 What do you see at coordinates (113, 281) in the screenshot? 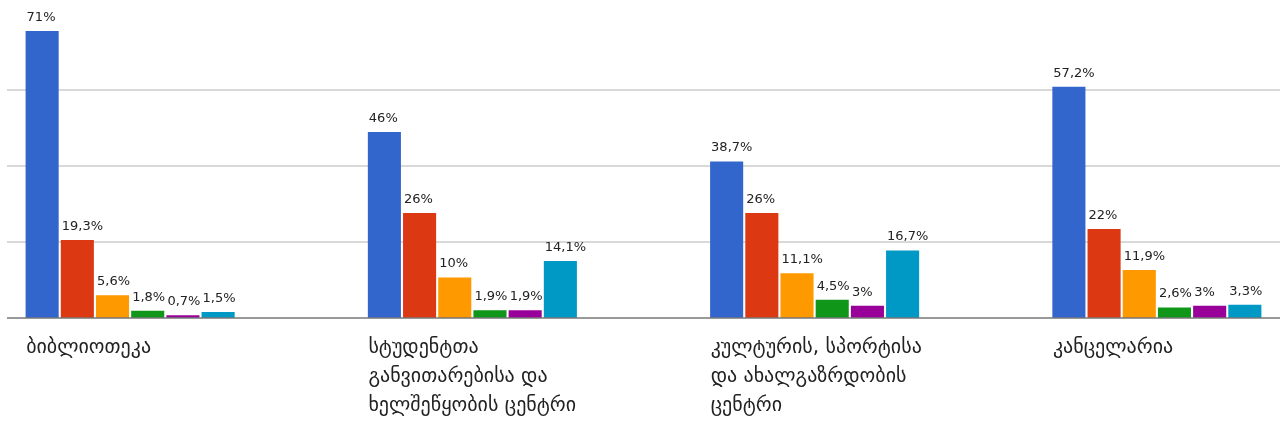
I see `data-label: 5,6%` at bounding box center [113, 281].